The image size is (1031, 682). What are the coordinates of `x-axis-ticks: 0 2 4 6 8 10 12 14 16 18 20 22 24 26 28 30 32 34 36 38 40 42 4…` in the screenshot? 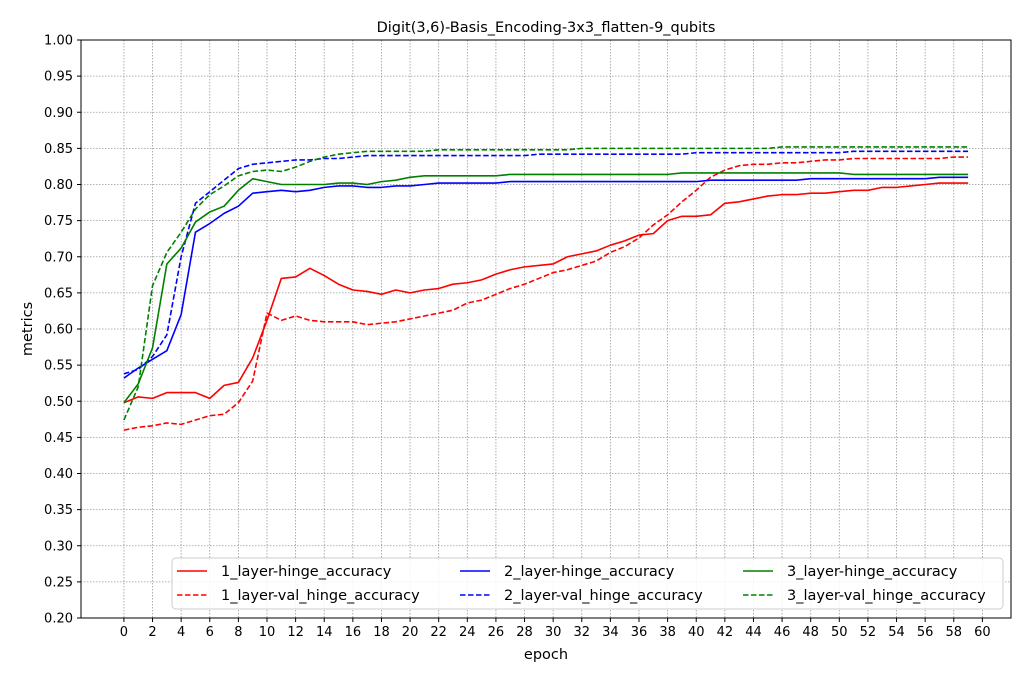 It's located at (555, 629).